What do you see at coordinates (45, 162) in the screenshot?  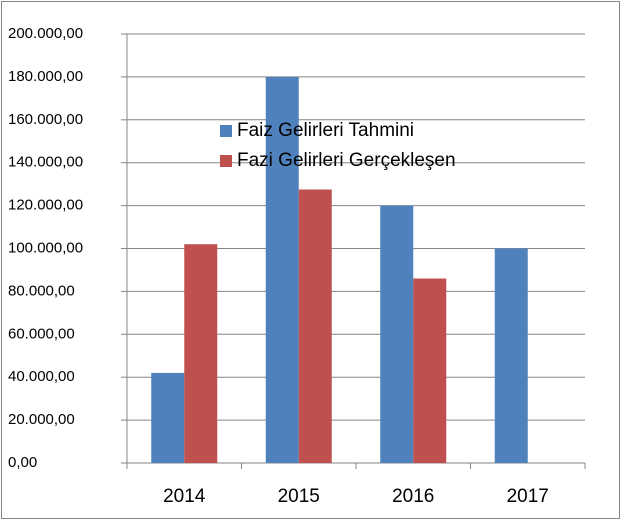 I see `y-tick-label: 140.000,00` at bounding box center [45, 162].